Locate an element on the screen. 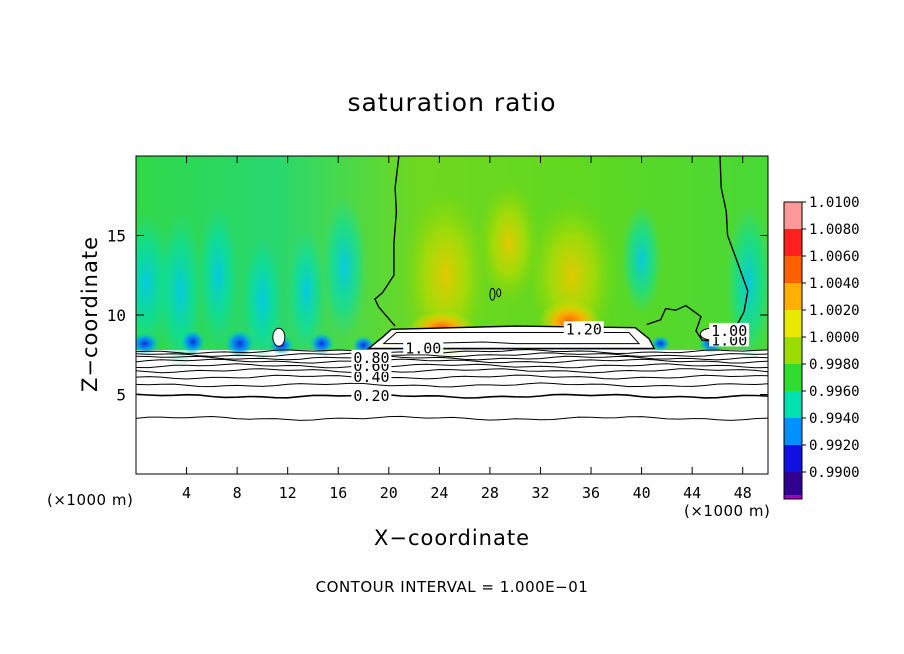 This screenshot has width=904, height=654. x-tick-label-0: 4 is located at coordinates (186, 493).